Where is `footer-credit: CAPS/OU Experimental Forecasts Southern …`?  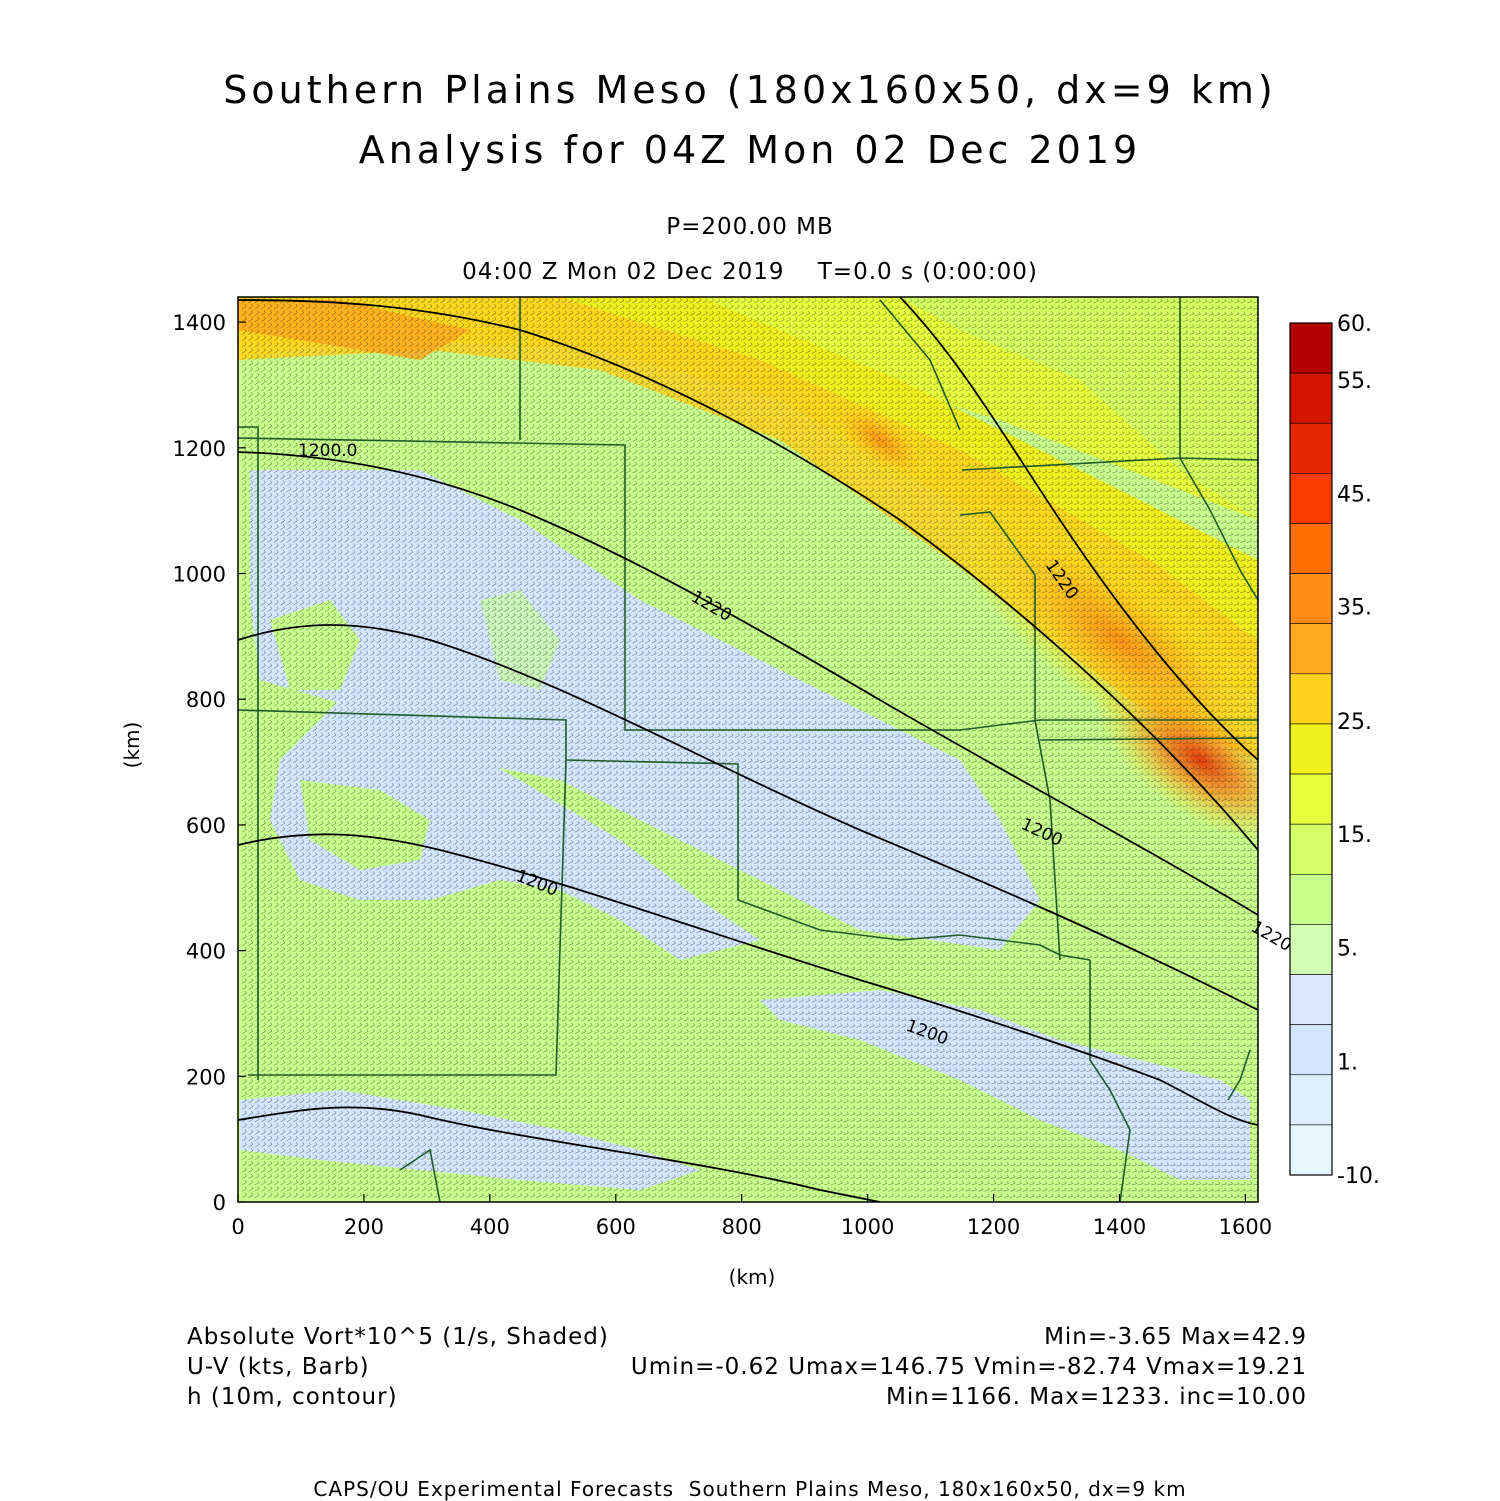
footer-credit: CAPS/OU Experimental Forecasts Southern … is located at coordinates (750, 1489).